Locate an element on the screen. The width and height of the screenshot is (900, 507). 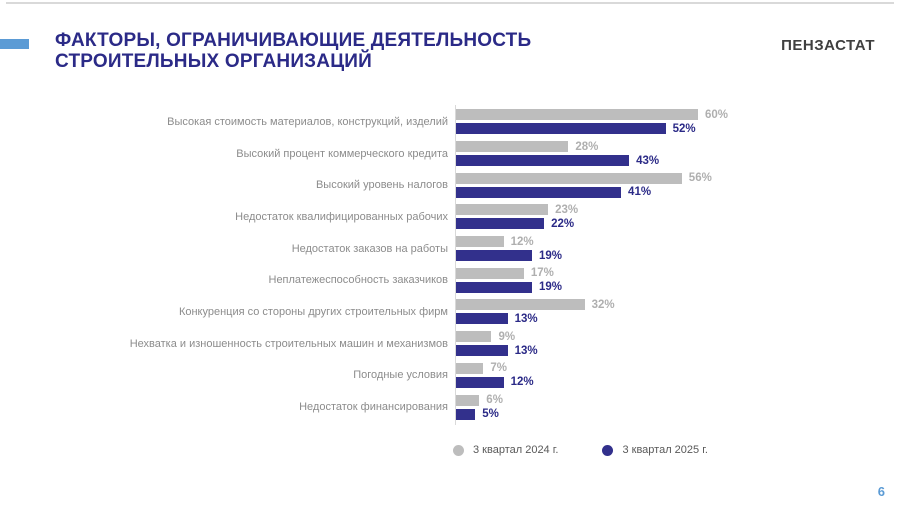
bar-pair: 6% 5% is located at coordinates (479, 407).